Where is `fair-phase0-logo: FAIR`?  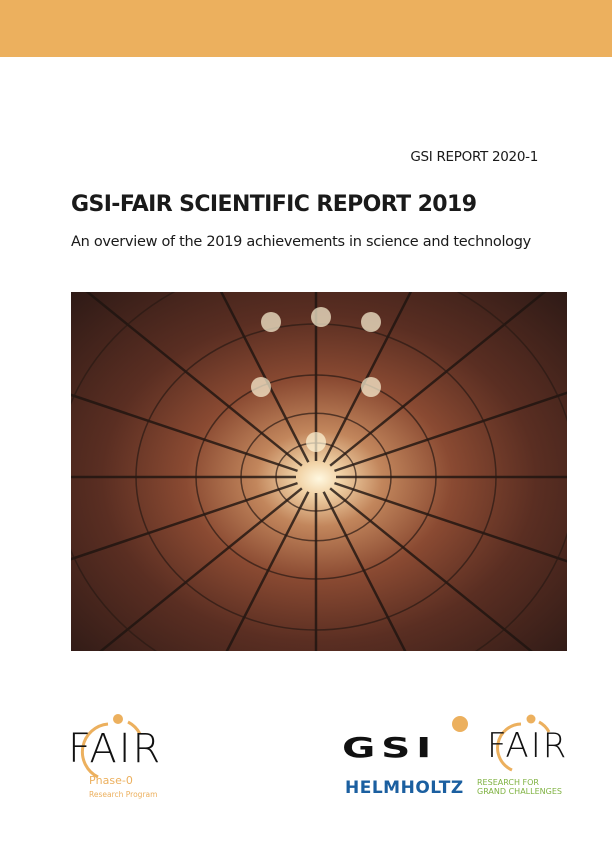 fair-phase0-logo: FAIR is located at coordinates (118, 757).